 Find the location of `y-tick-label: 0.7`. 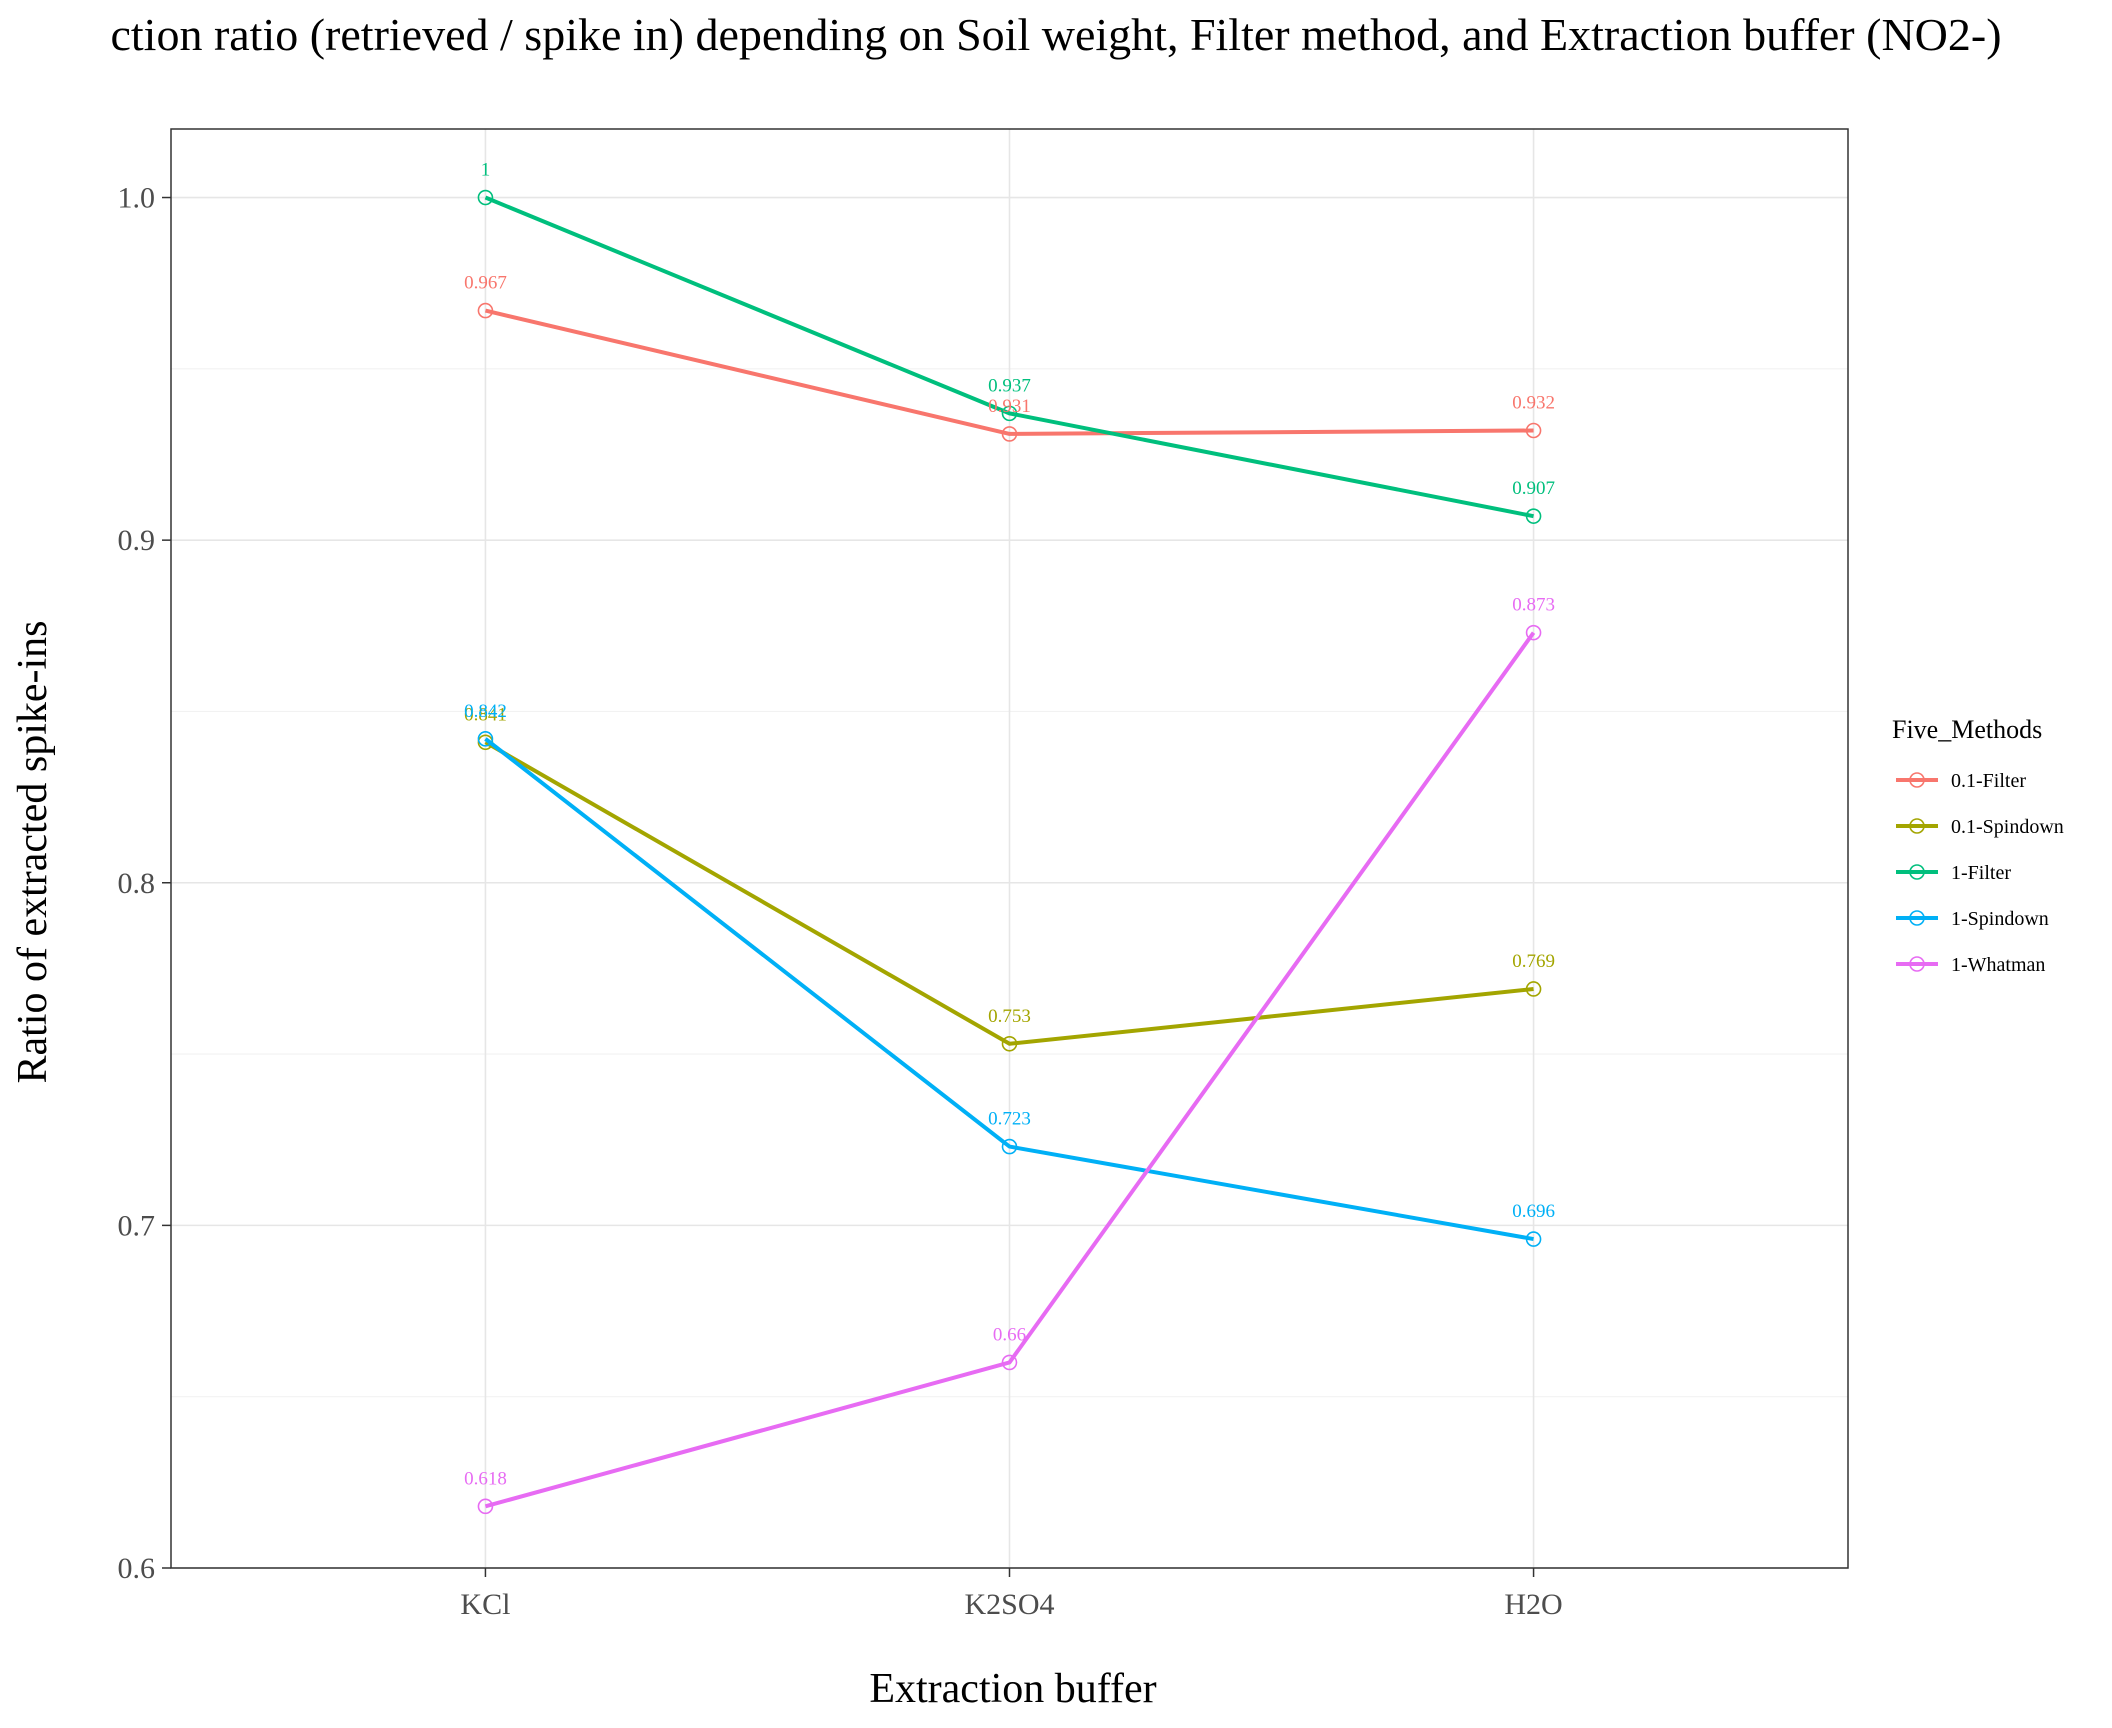

y-tick-label: 0.7 is located at coordinates (137, 1225).